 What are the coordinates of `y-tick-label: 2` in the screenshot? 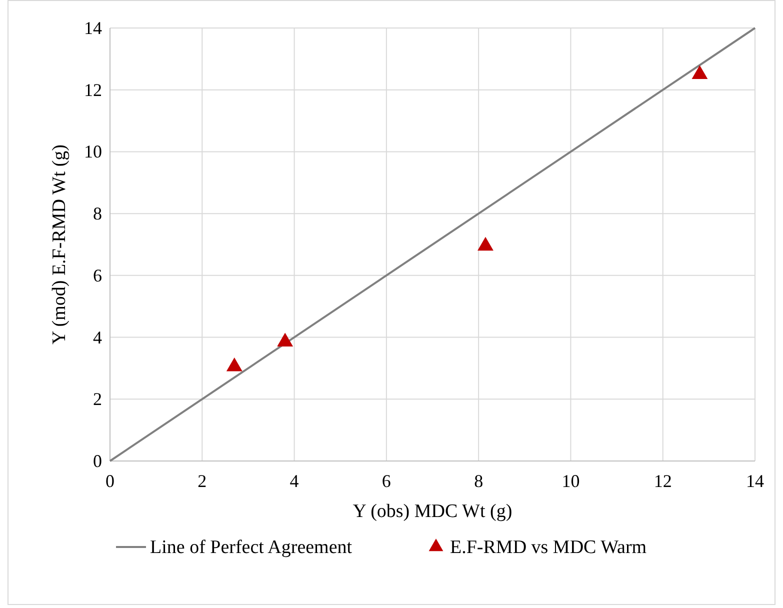 It's located at (97, 399).